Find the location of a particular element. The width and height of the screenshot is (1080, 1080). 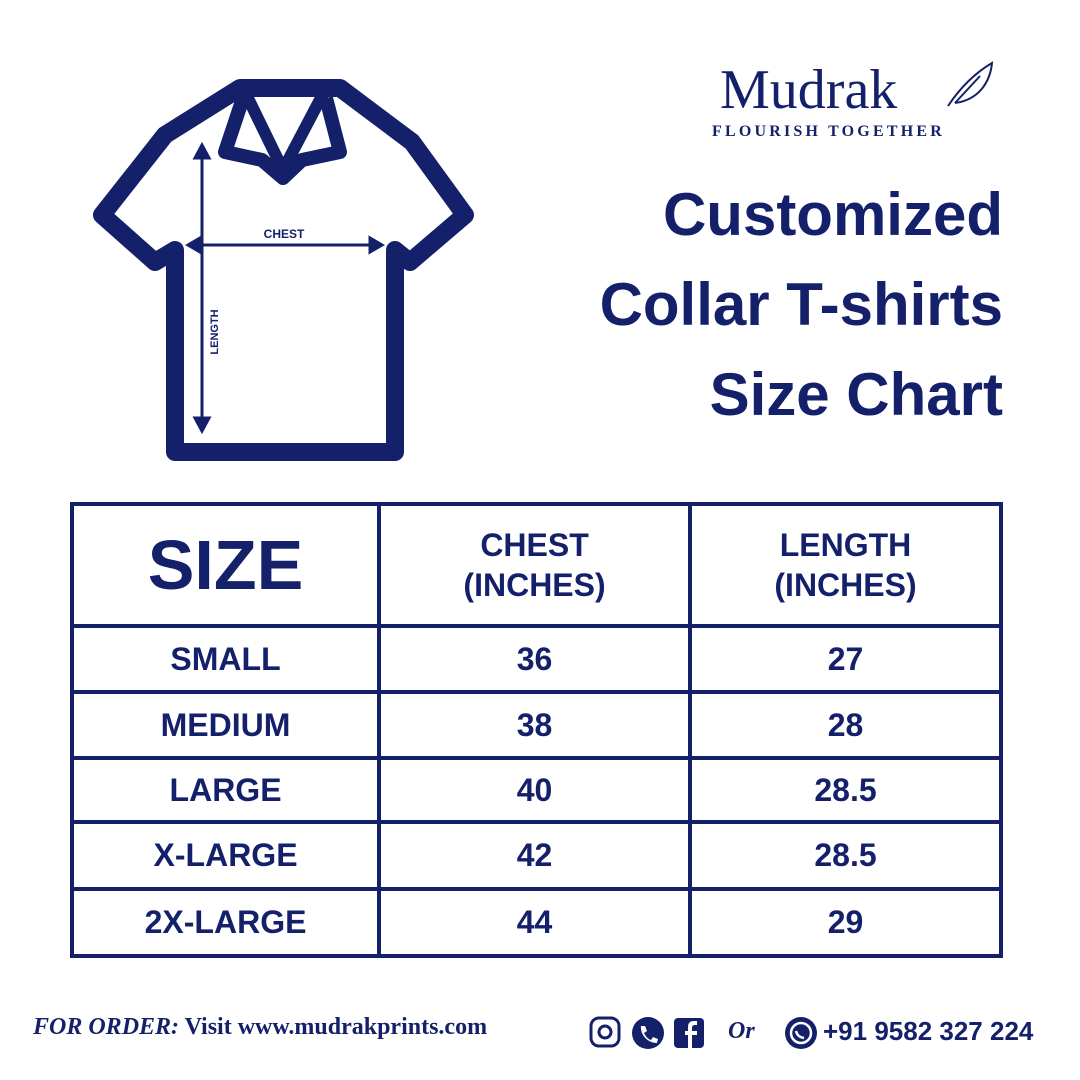

title-line: Size Chart is located at coordinates (856, 394).